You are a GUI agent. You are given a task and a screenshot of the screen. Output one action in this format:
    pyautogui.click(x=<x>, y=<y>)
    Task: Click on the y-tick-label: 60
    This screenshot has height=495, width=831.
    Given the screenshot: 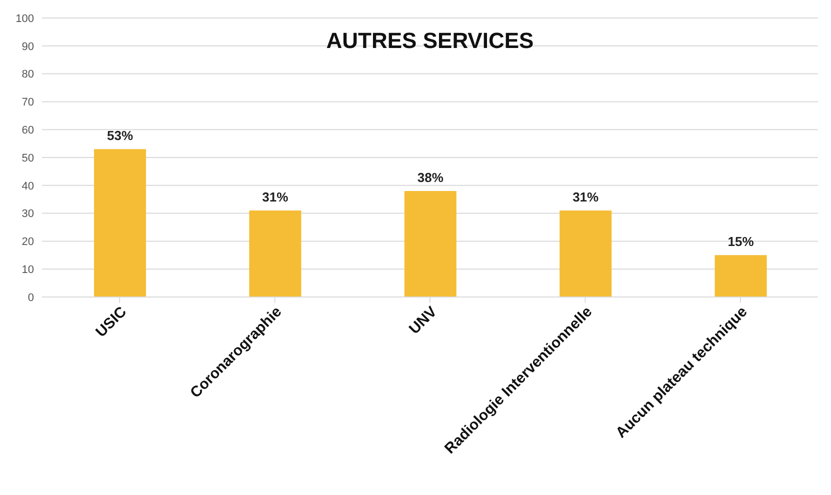 What is the action you would take?
    pyautogui.click(x=28, y=130)
    